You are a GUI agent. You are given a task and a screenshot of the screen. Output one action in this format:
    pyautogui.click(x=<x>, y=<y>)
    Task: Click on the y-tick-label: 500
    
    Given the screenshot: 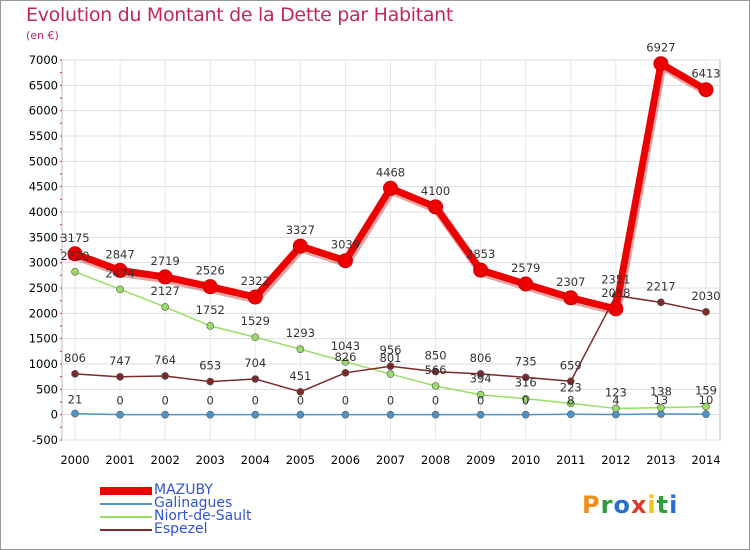 What is the action you would take?
    pyautogui.click(x=47, y=389)
    